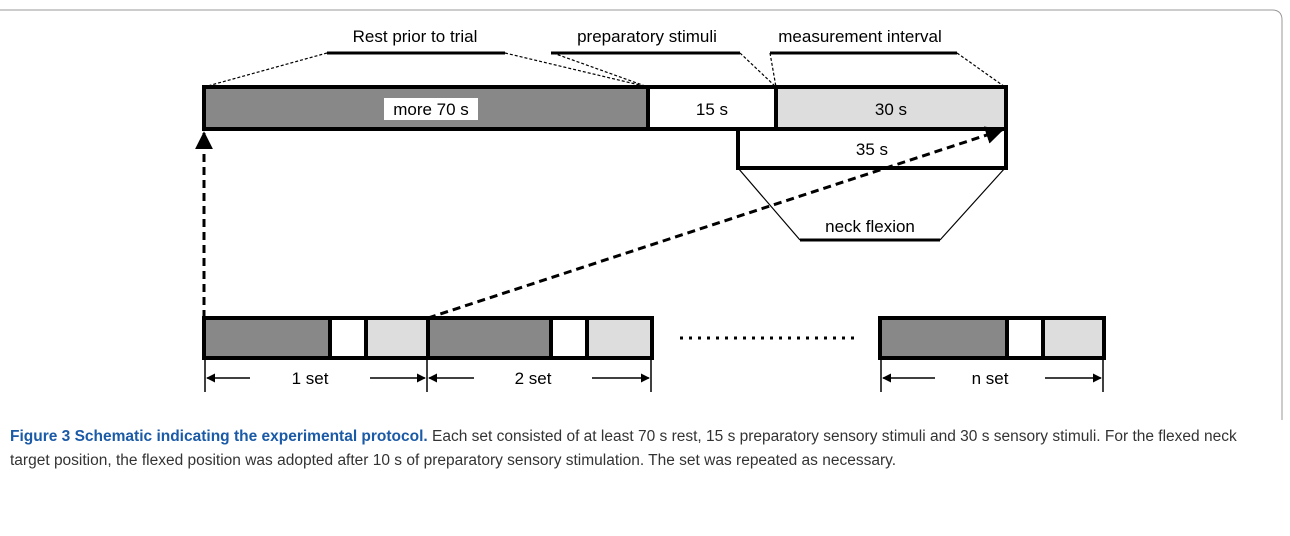 The image size is (1290, 536). I want to click on segment-label: 15 s, so click(712, 109).